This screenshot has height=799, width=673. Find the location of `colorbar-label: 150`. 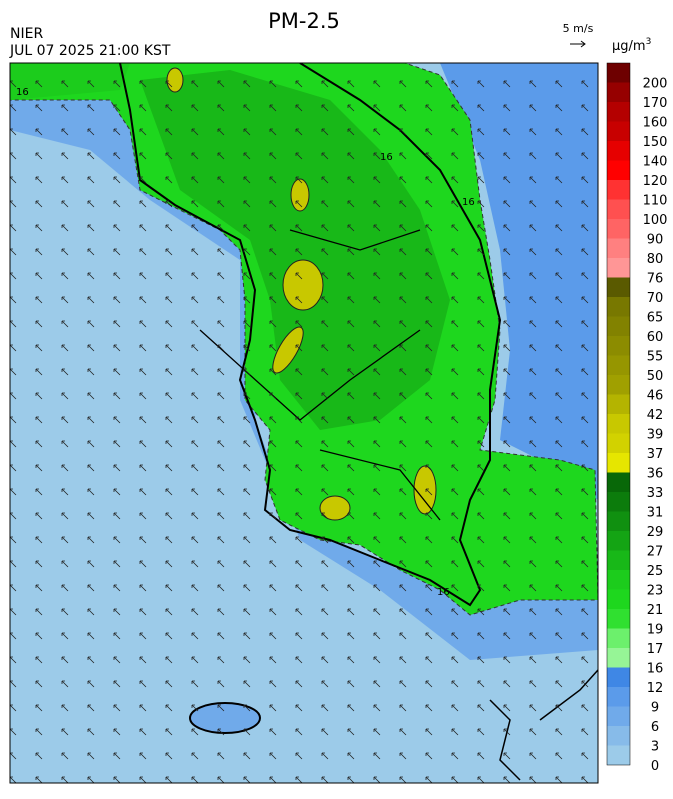

colorbar-label: 150 is located at coordinates (655, 142).